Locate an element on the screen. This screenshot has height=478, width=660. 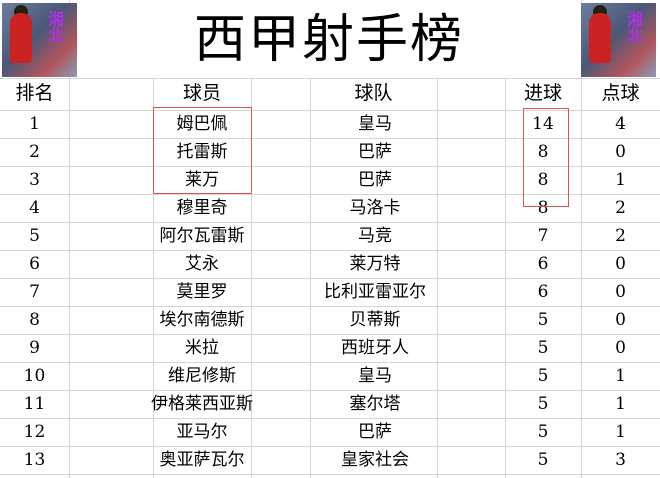
cell-player: 亚马尔 is located at coordinates (202, 432).